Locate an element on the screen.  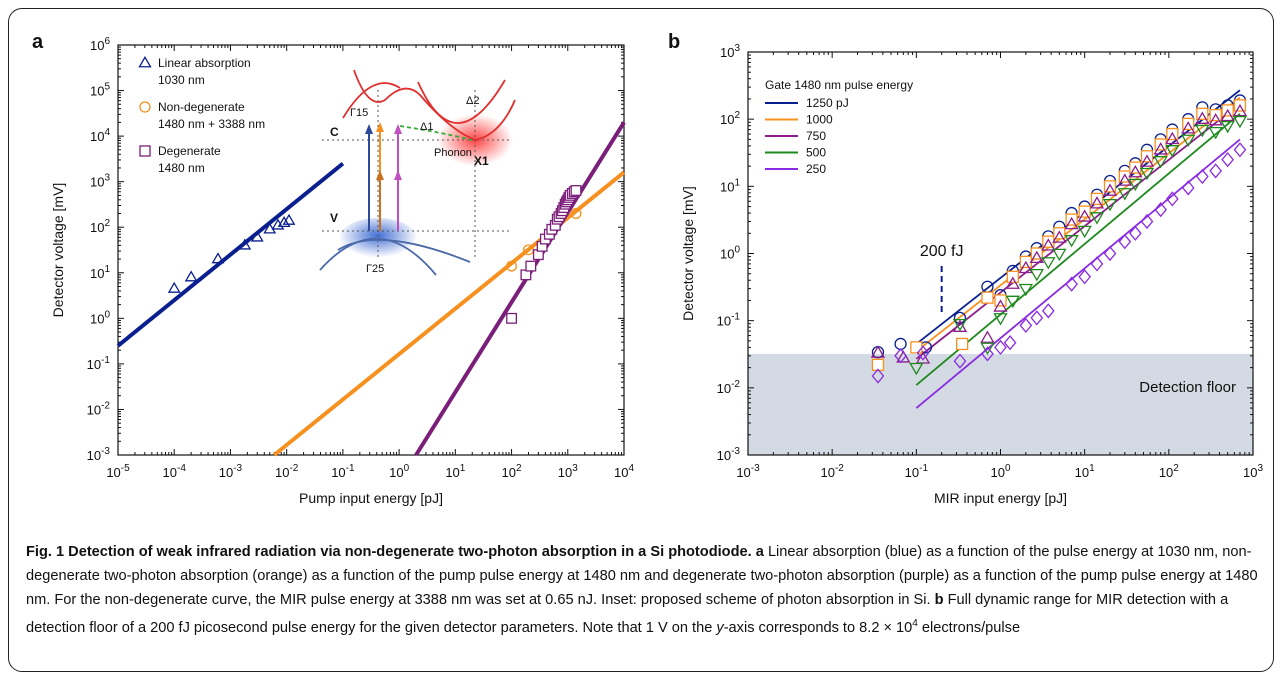
panel-b-y-tick-label: 10³ is located at coordinates (730, 51).